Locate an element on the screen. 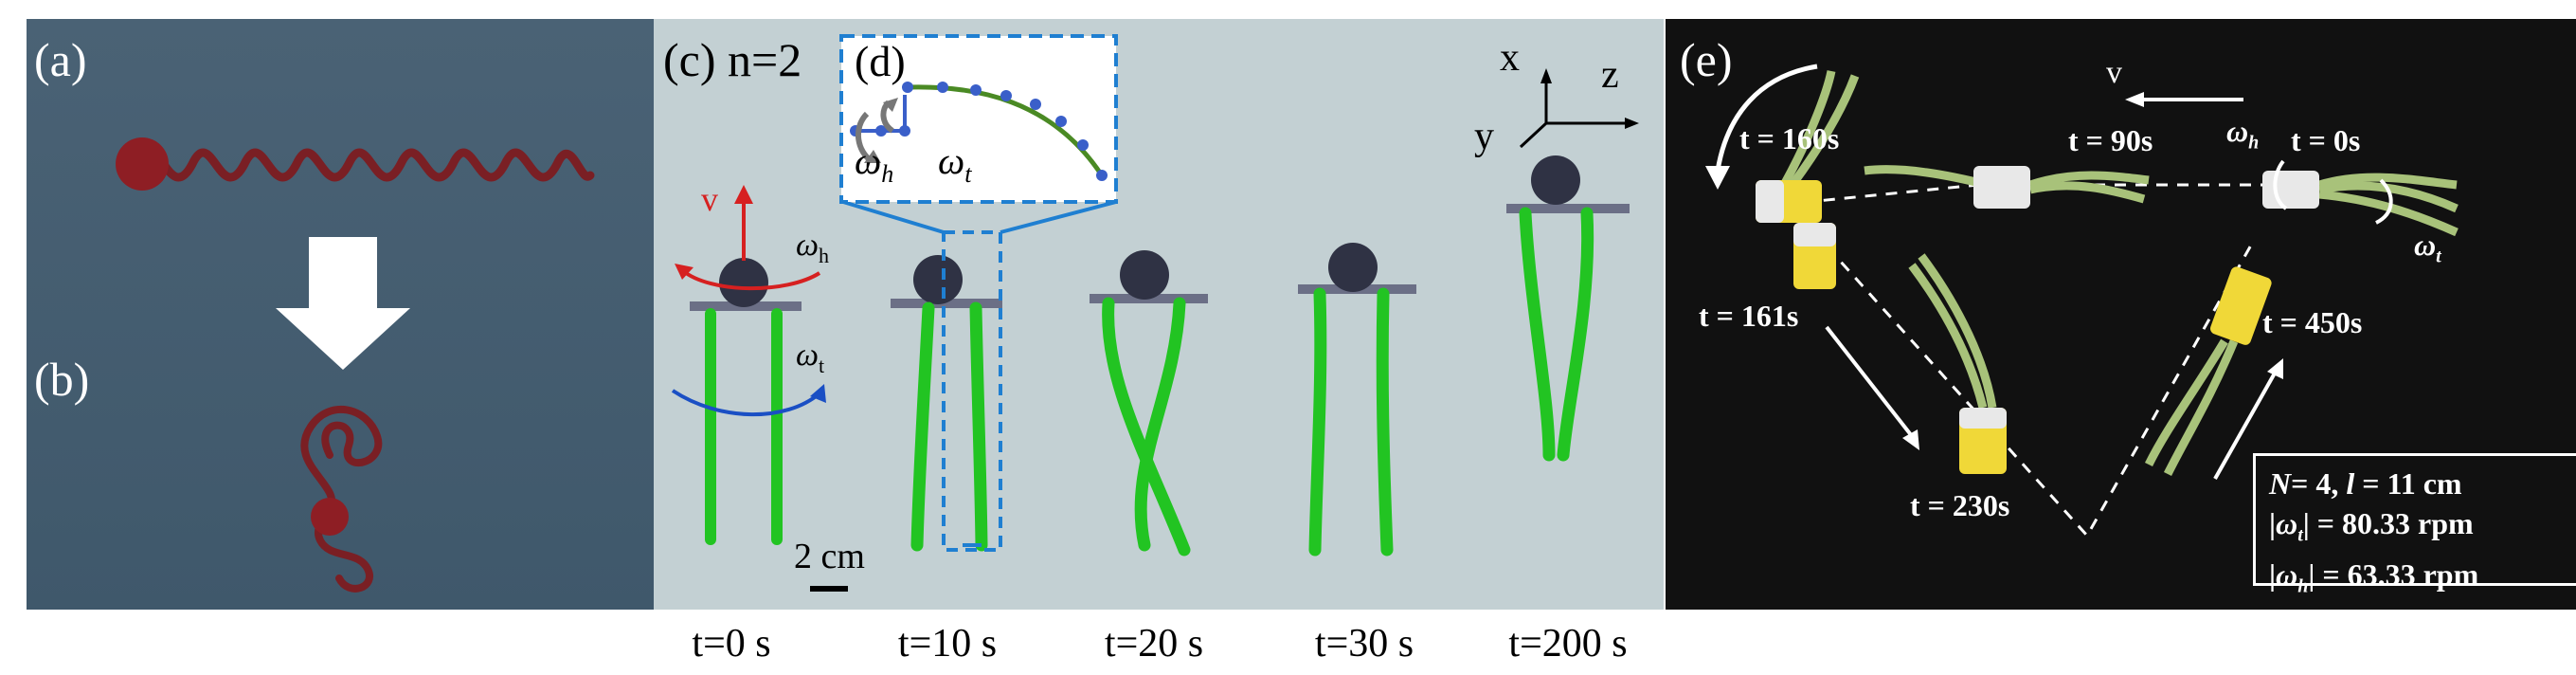  arrow-down-right is located at coordinates (1869, 381).